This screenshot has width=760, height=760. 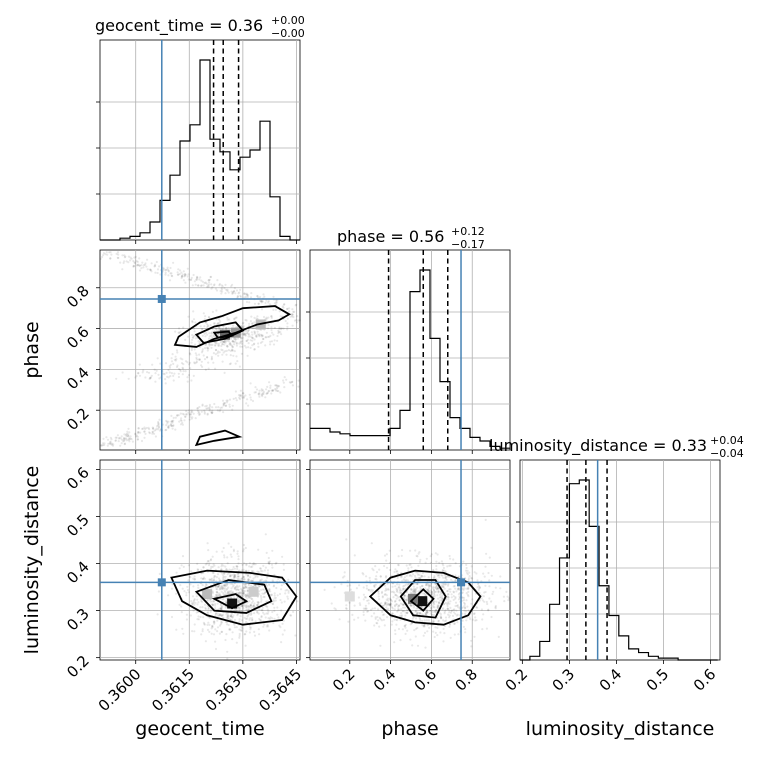 What do you see at coordinates (619, 570) in the screenshot?
I see `histogram-step` at bounding box center [619, 570].